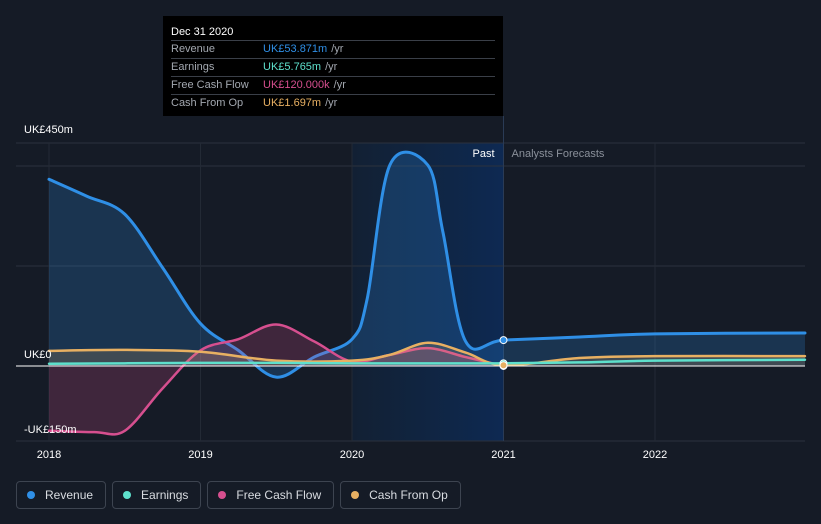 The width and height of the screenshot is (821, 524). I want to click on tooltip-label: Cash From Op, so click(207, 103).